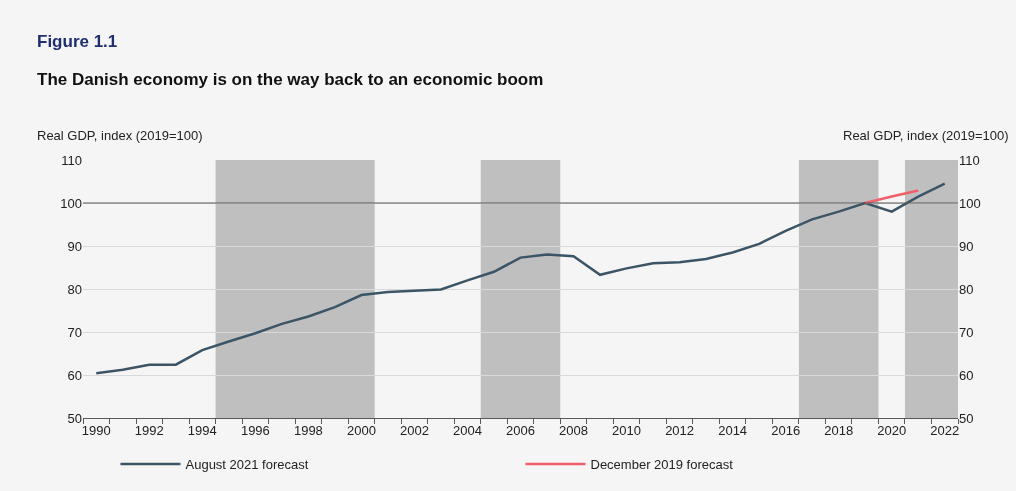  I want to click on chart-subtitle: The Danish economy is on the way back to an economic boom, so click(290, 79).